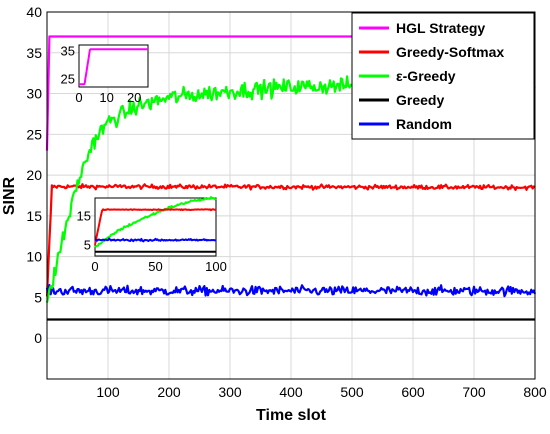 Image resolution: width=550 pixels, height=434 pixels. What do you see at coordinates (474, 392) in the screenshot?
I see `x-tick-label: 700` at bounding box center [474, 392].